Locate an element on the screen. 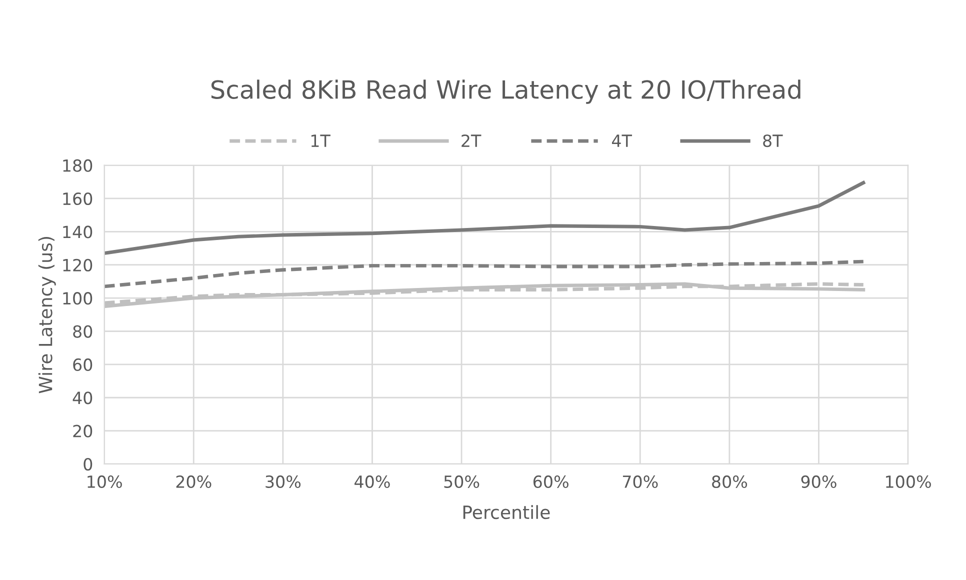 Image resolution: width=966 pixels, height=580 pixels. x-tick-label: 90% is located at coordinates (818, 481).